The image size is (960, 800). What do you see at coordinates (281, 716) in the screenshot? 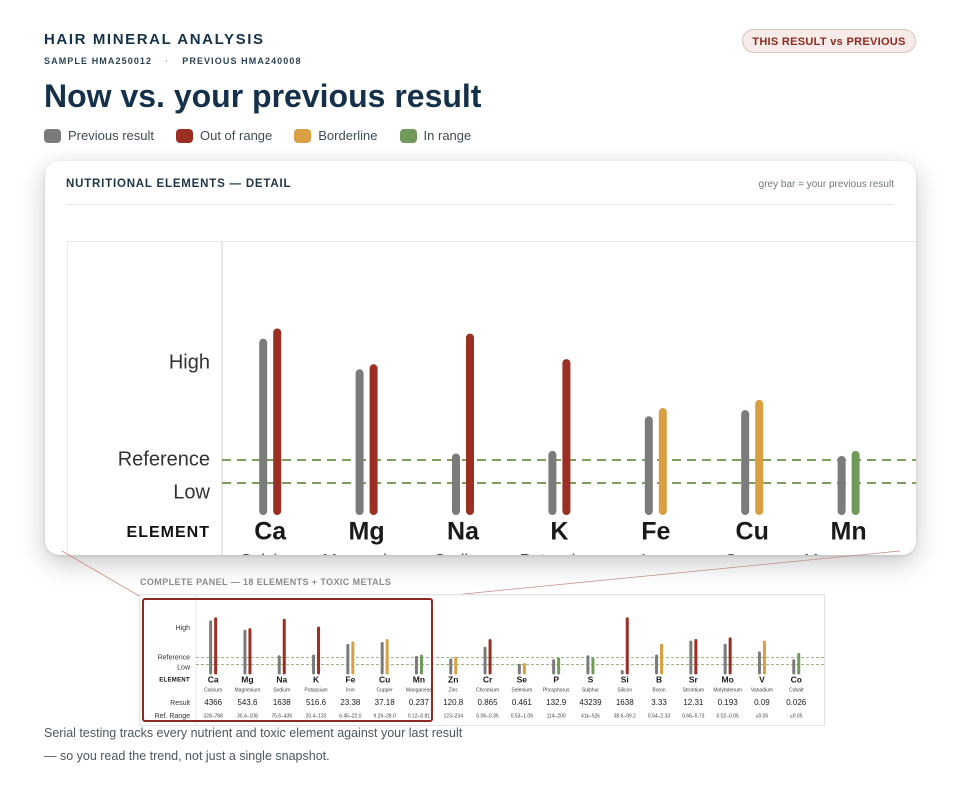
I see `element-ref-range: 75.6–435` at bounding box center [281, 716].